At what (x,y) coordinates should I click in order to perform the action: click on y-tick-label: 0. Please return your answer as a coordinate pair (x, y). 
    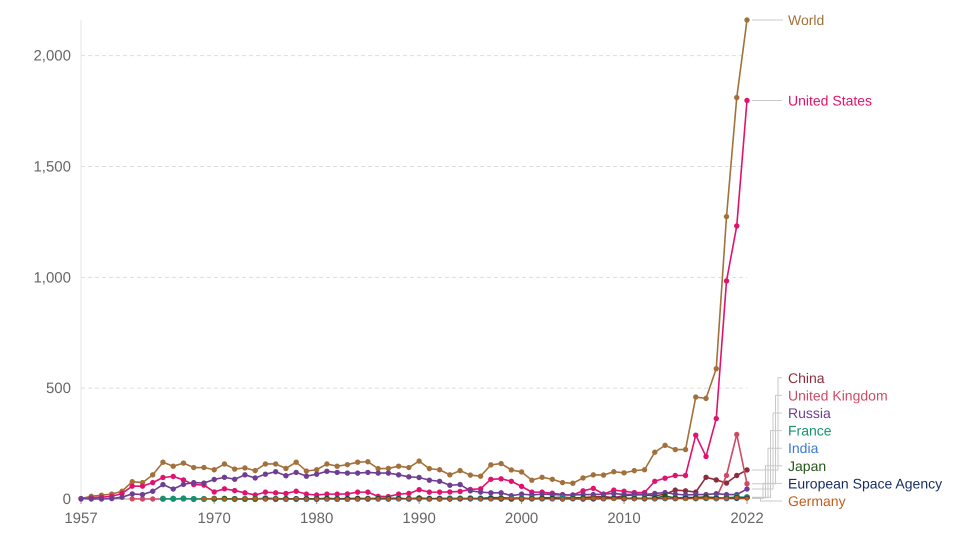
    Looking at the image, I should click on (66, 499).